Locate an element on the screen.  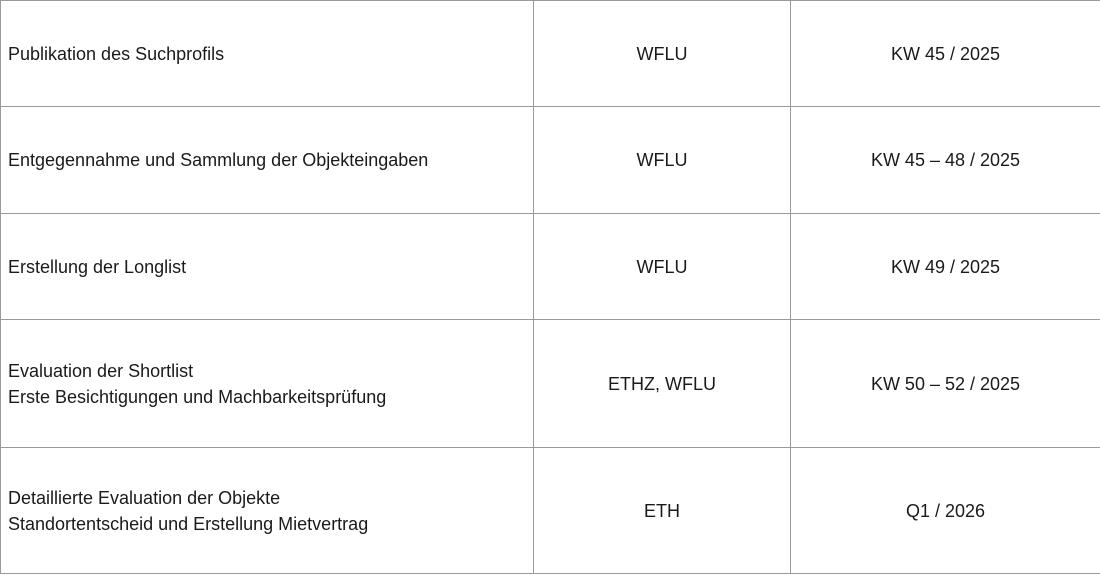
timing-cell: KW 45 – 48 / 2025 is located at coordinates (945, 160).